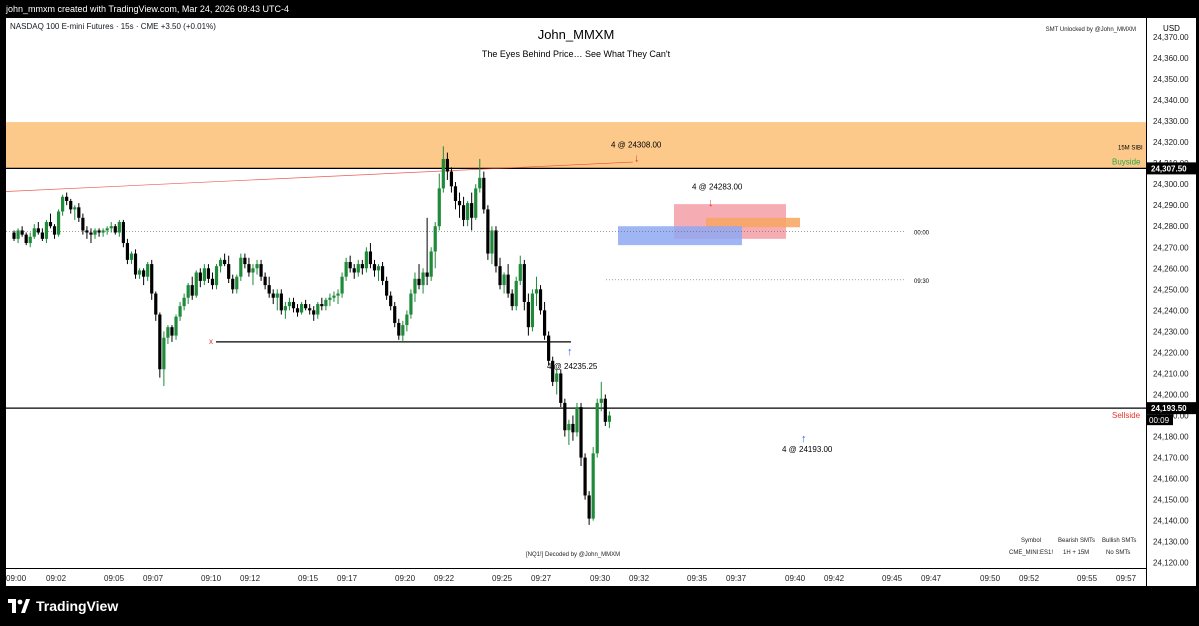 Image resolution: width=1199 pixels, height=626 pixels. I want to click on time-tick: 09:05, so click(114, 578).